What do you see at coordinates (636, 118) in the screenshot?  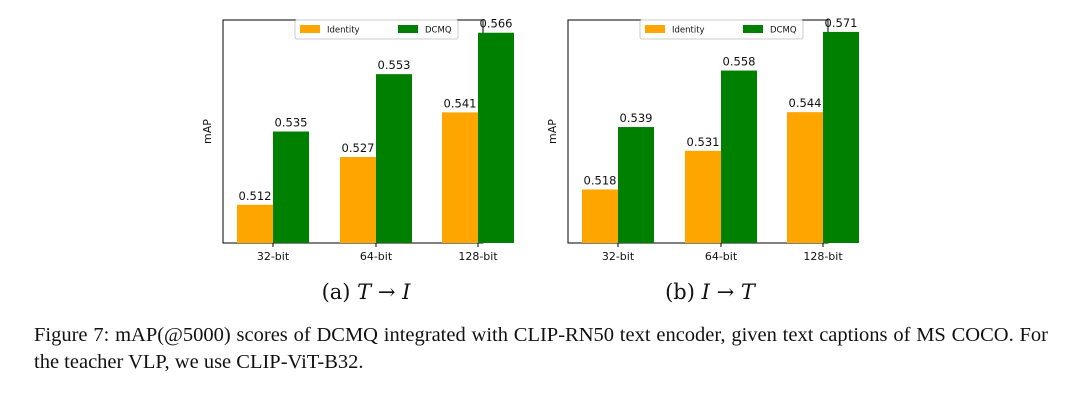 I see `chart-b-value-label-dcmq-0: 0.539` at bounding box center [636, 118].